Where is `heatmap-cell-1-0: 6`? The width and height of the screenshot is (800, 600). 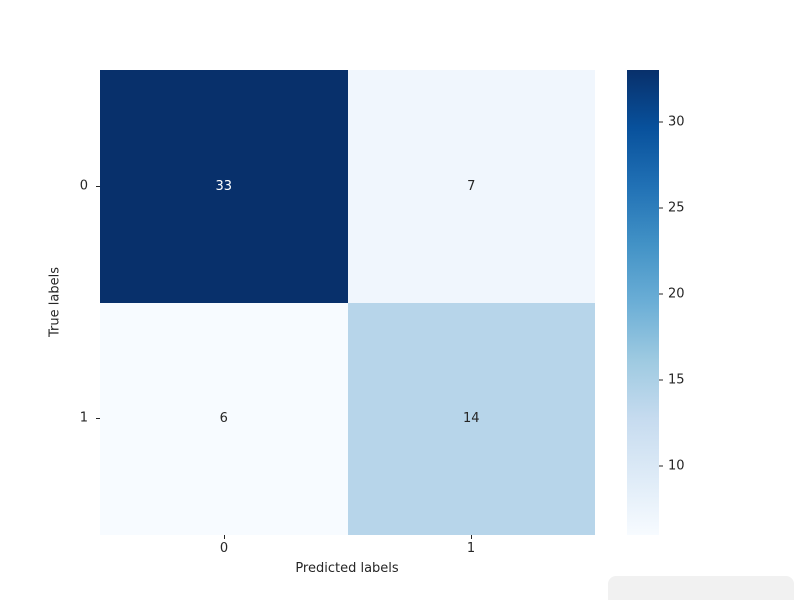 heatmap-cell-1-0: 6 is located at coordinates (224, 418).